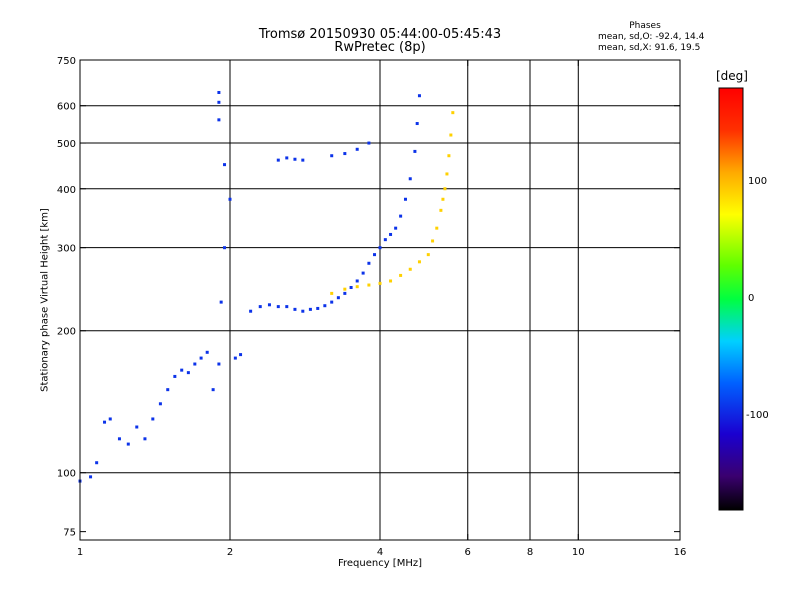  What do you see at coordinates (69, 533) in the screenshot?
I see `y-tick-label: 75` at bounding box center [69, 533].